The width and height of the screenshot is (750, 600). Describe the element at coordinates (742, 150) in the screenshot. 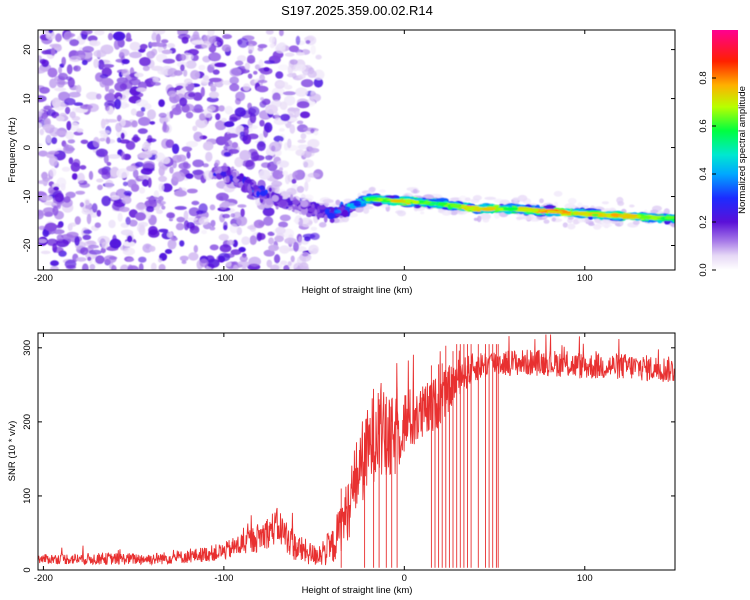

I see `colorbar-label: Normalized spectral amplitude` at that location.